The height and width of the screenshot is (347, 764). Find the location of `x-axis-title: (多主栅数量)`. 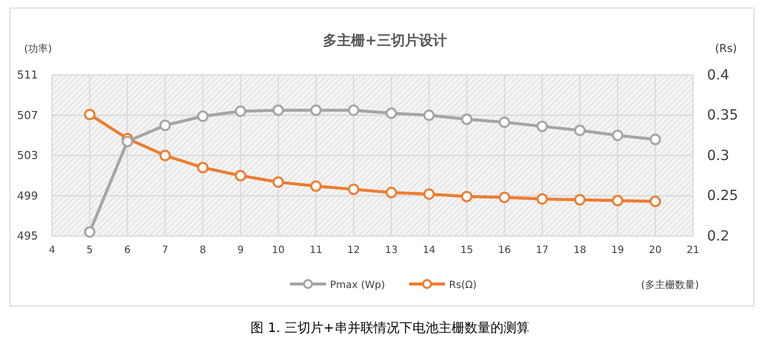

x-axis-title: (多主栅数量) is located at coordinates (670, 285).